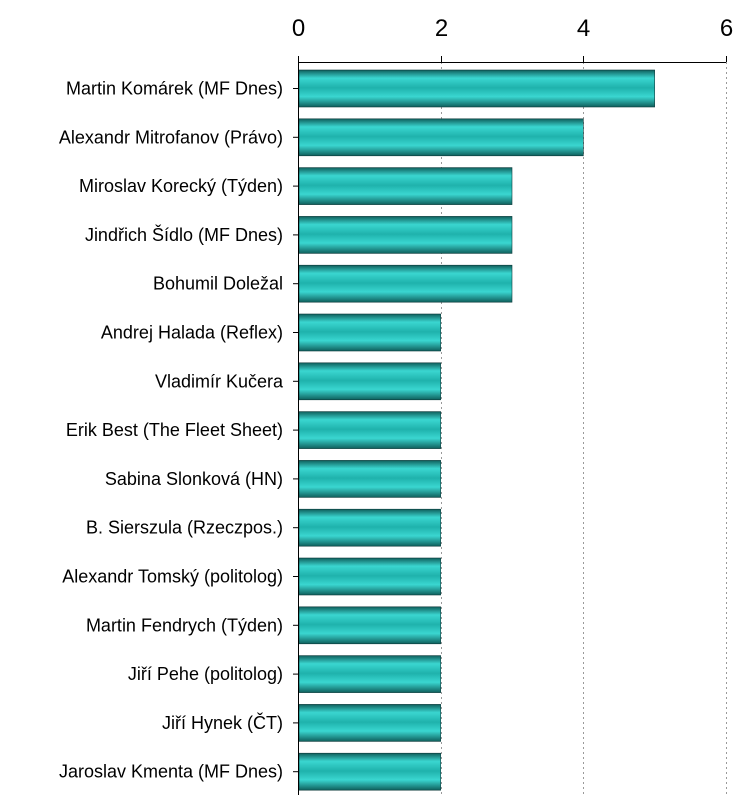 The image size is (737, 802). I want to click on category-label-11: Martin Fendrych (Týden), so click(184, 625).